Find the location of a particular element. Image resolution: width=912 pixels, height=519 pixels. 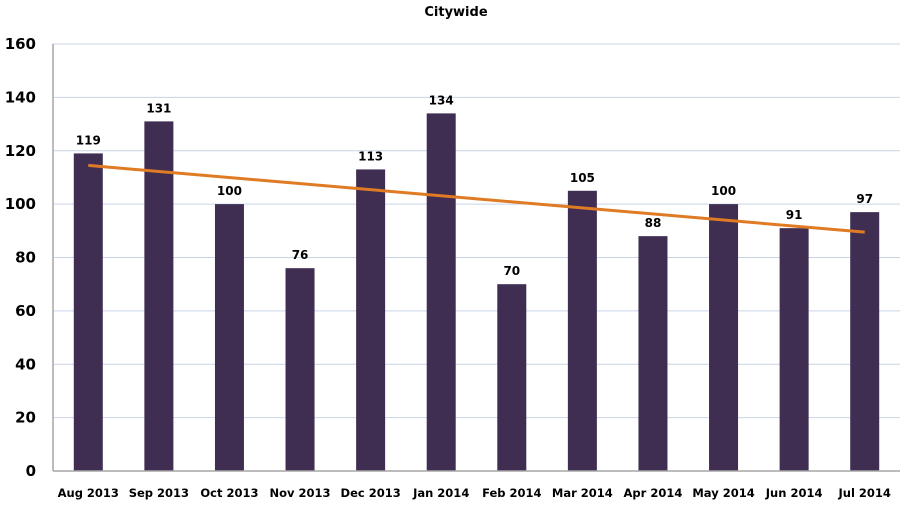

x-tick-label: Dec 2013 is located at coordinates (371, 493).